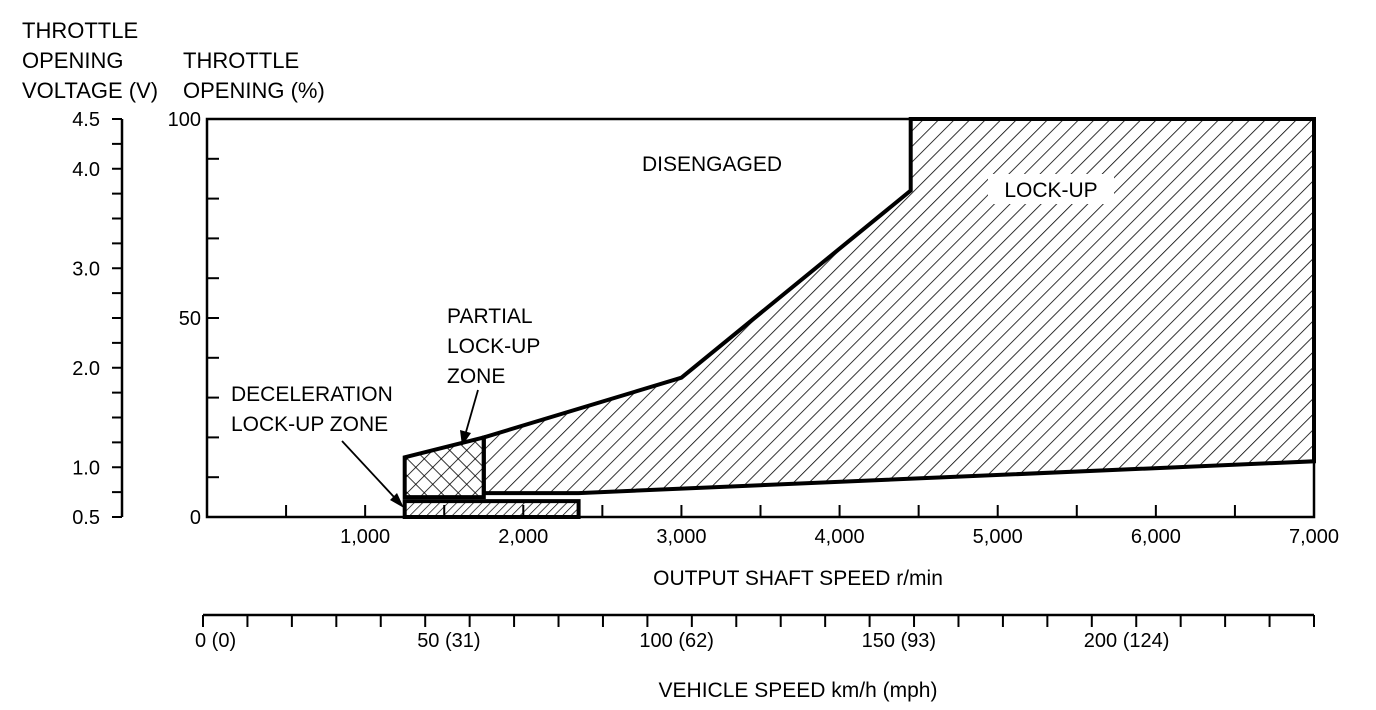  I want to click on output-axis-title: OUTPUT SHAFT SPEED r/min, so click(798, 578).